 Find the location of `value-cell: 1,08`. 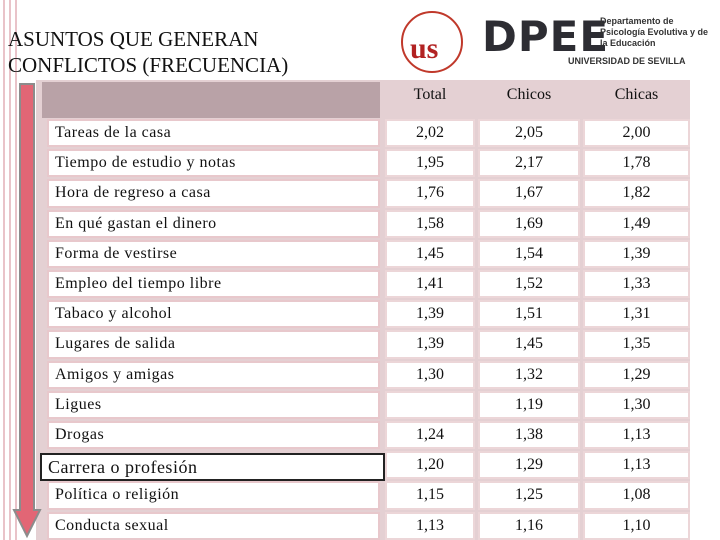

value-cell: 1,08 is located at coordinates (636, 495).